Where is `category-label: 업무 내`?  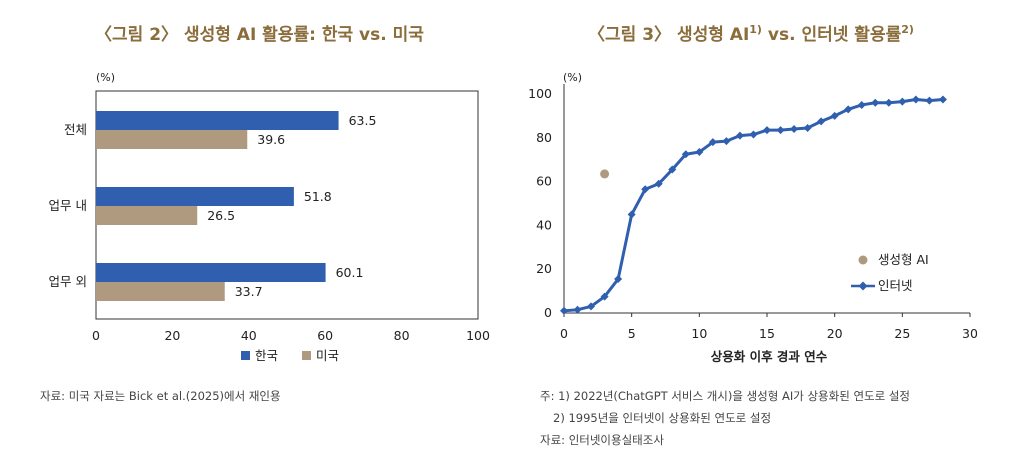
category-label: 업무 내 is located at coordinates (68, 205).